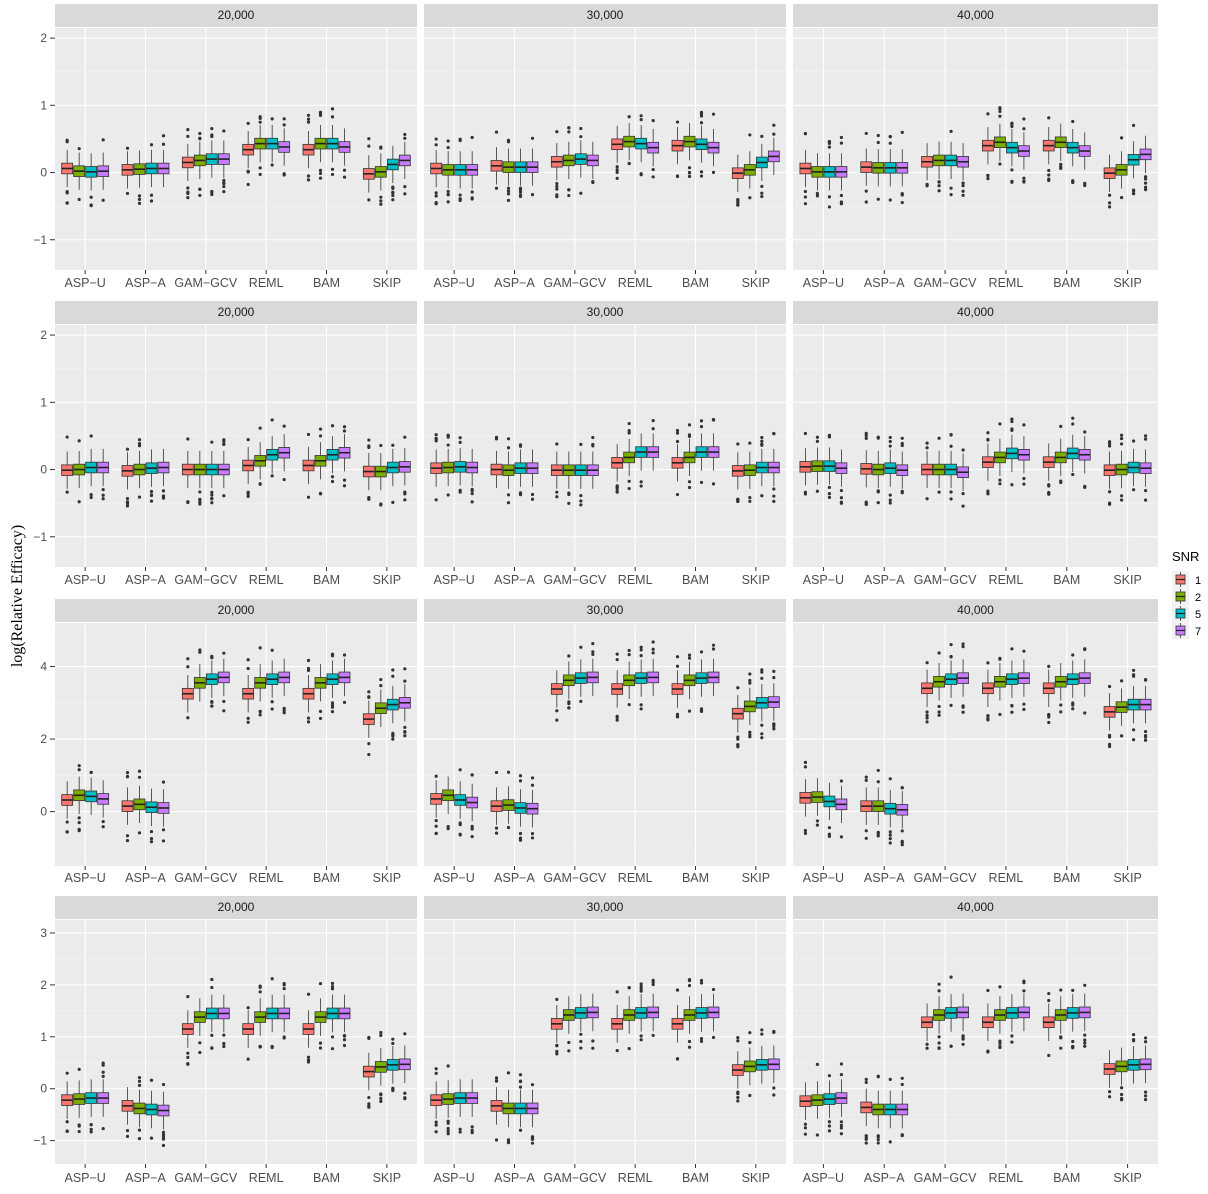 This screenshot has width=1208, height=1194. What do you see at coordinates (40, 240) in the screenshot?
I see `y-tick-label: −1` at bounding box center [40, 240].